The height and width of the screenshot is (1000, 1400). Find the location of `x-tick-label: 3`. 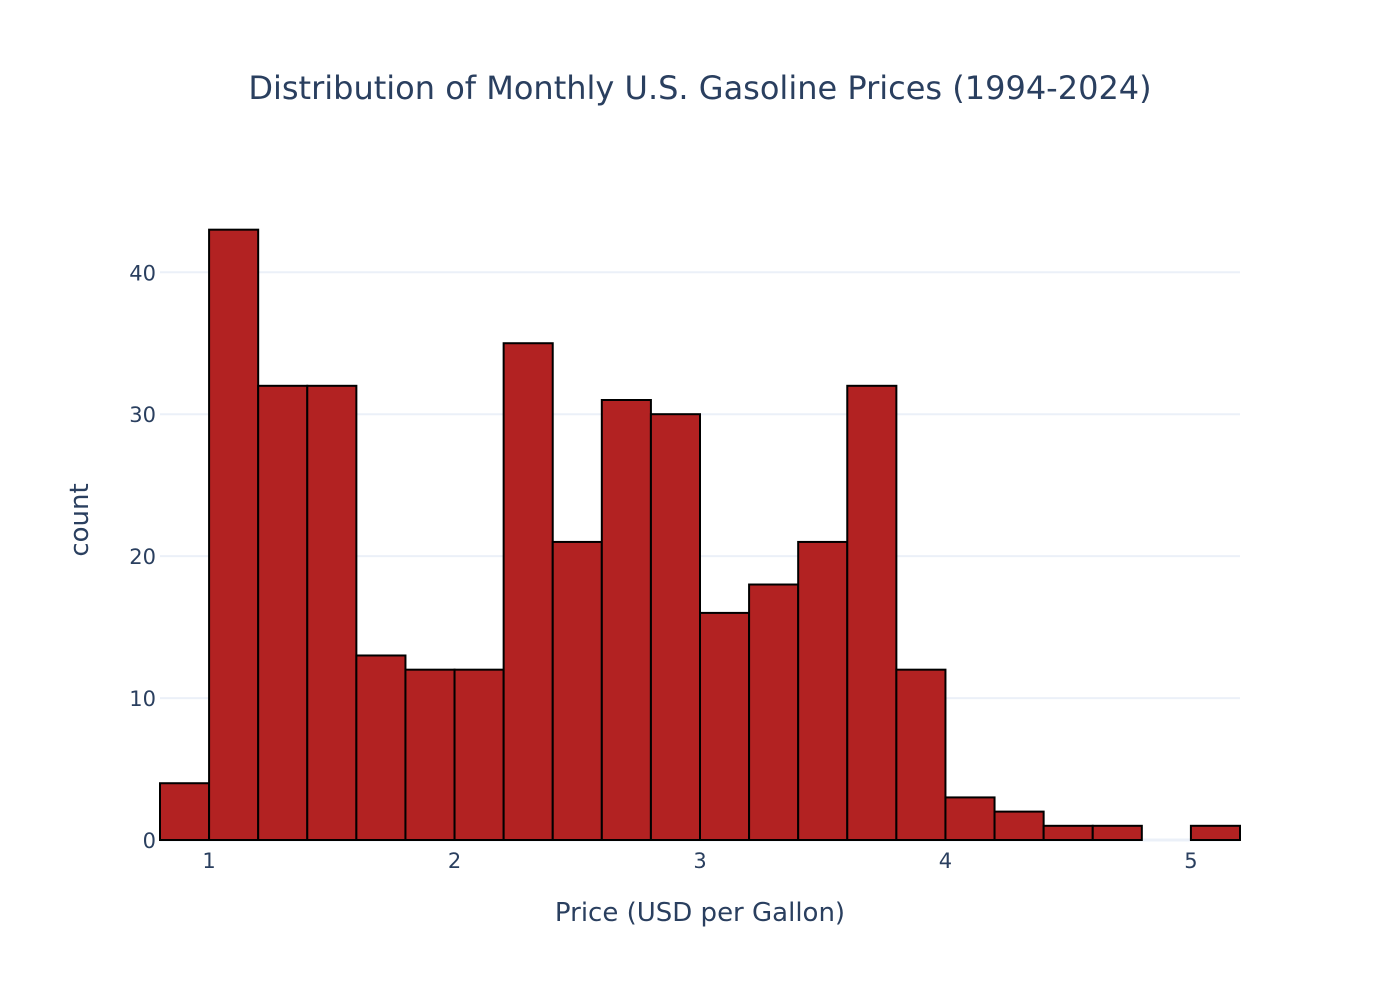

x-tick-label: 3 is located at coordinates (699, 861).